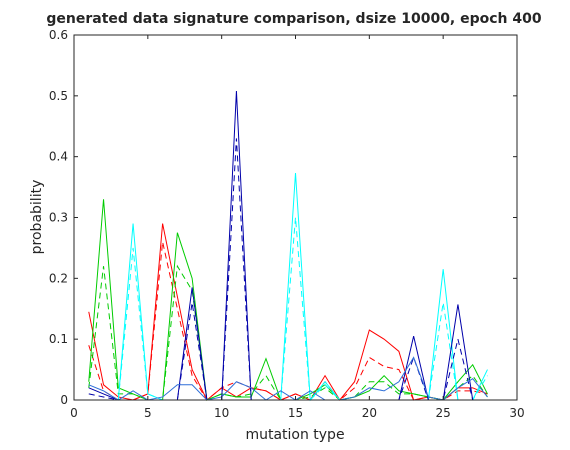 The image size is (570, 450). I want to click on x-tick-label: 0, so click(74, 413).